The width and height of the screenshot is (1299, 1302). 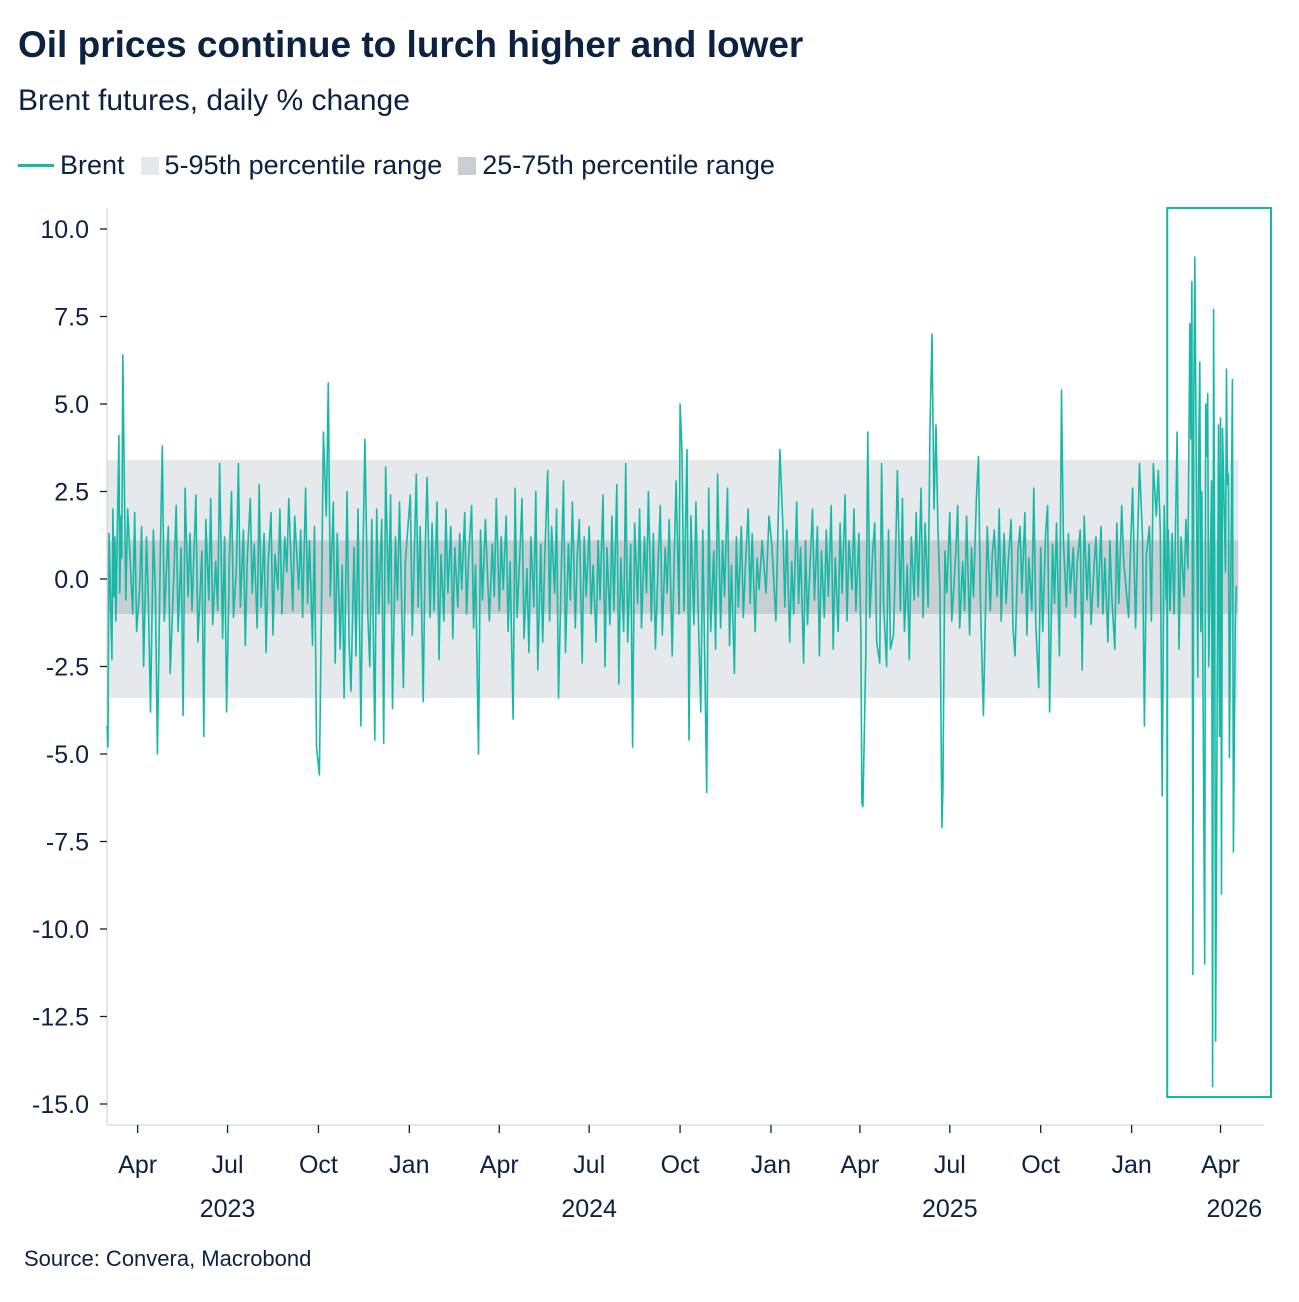 What do you see at coordinates (149, 165) in the screenshot?
I see `legend-swatch-outer-band` at bounding box center [149, 165].